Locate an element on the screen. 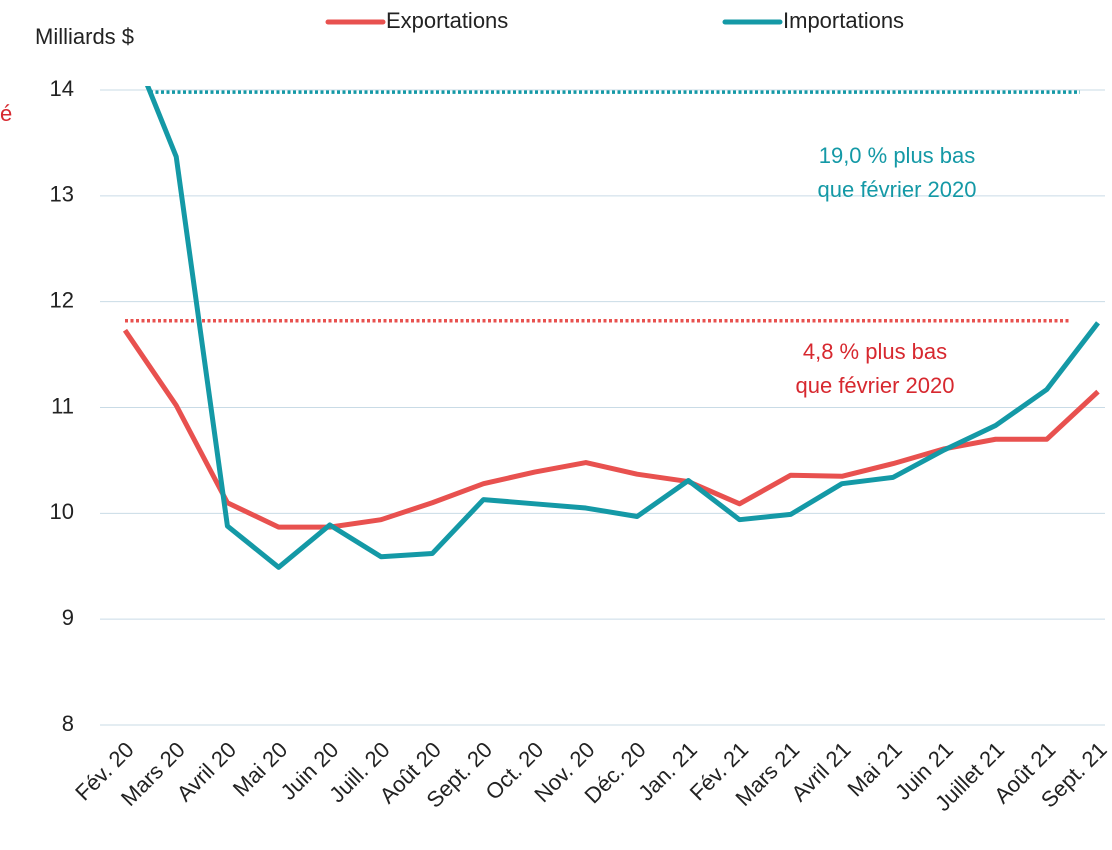  annotation: 19,0 % plus bas is located at coordinates (897, 155).